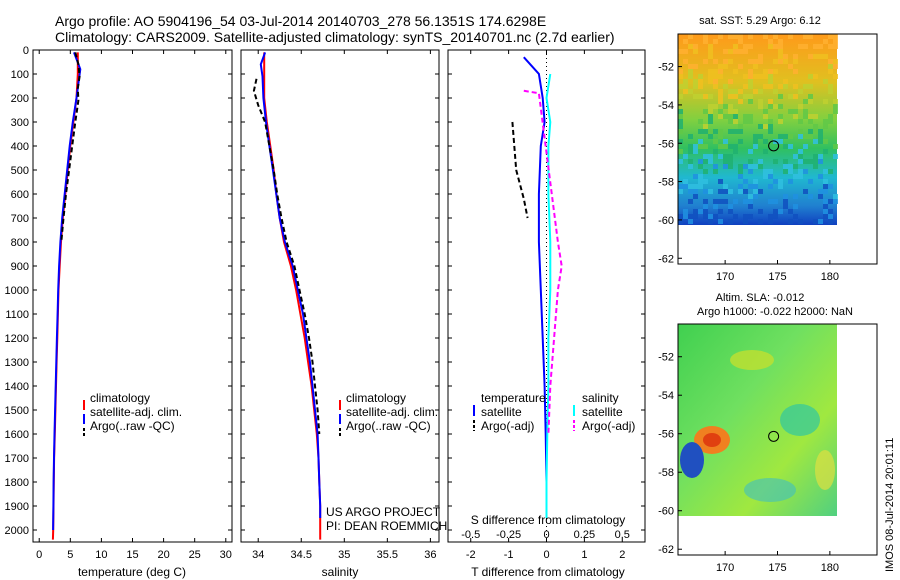 The width and height of the screenshot is (900, 580). Describe the element at coordinates (20, 123) in the screenshot. I see `y-tick-label: 300` at that location.